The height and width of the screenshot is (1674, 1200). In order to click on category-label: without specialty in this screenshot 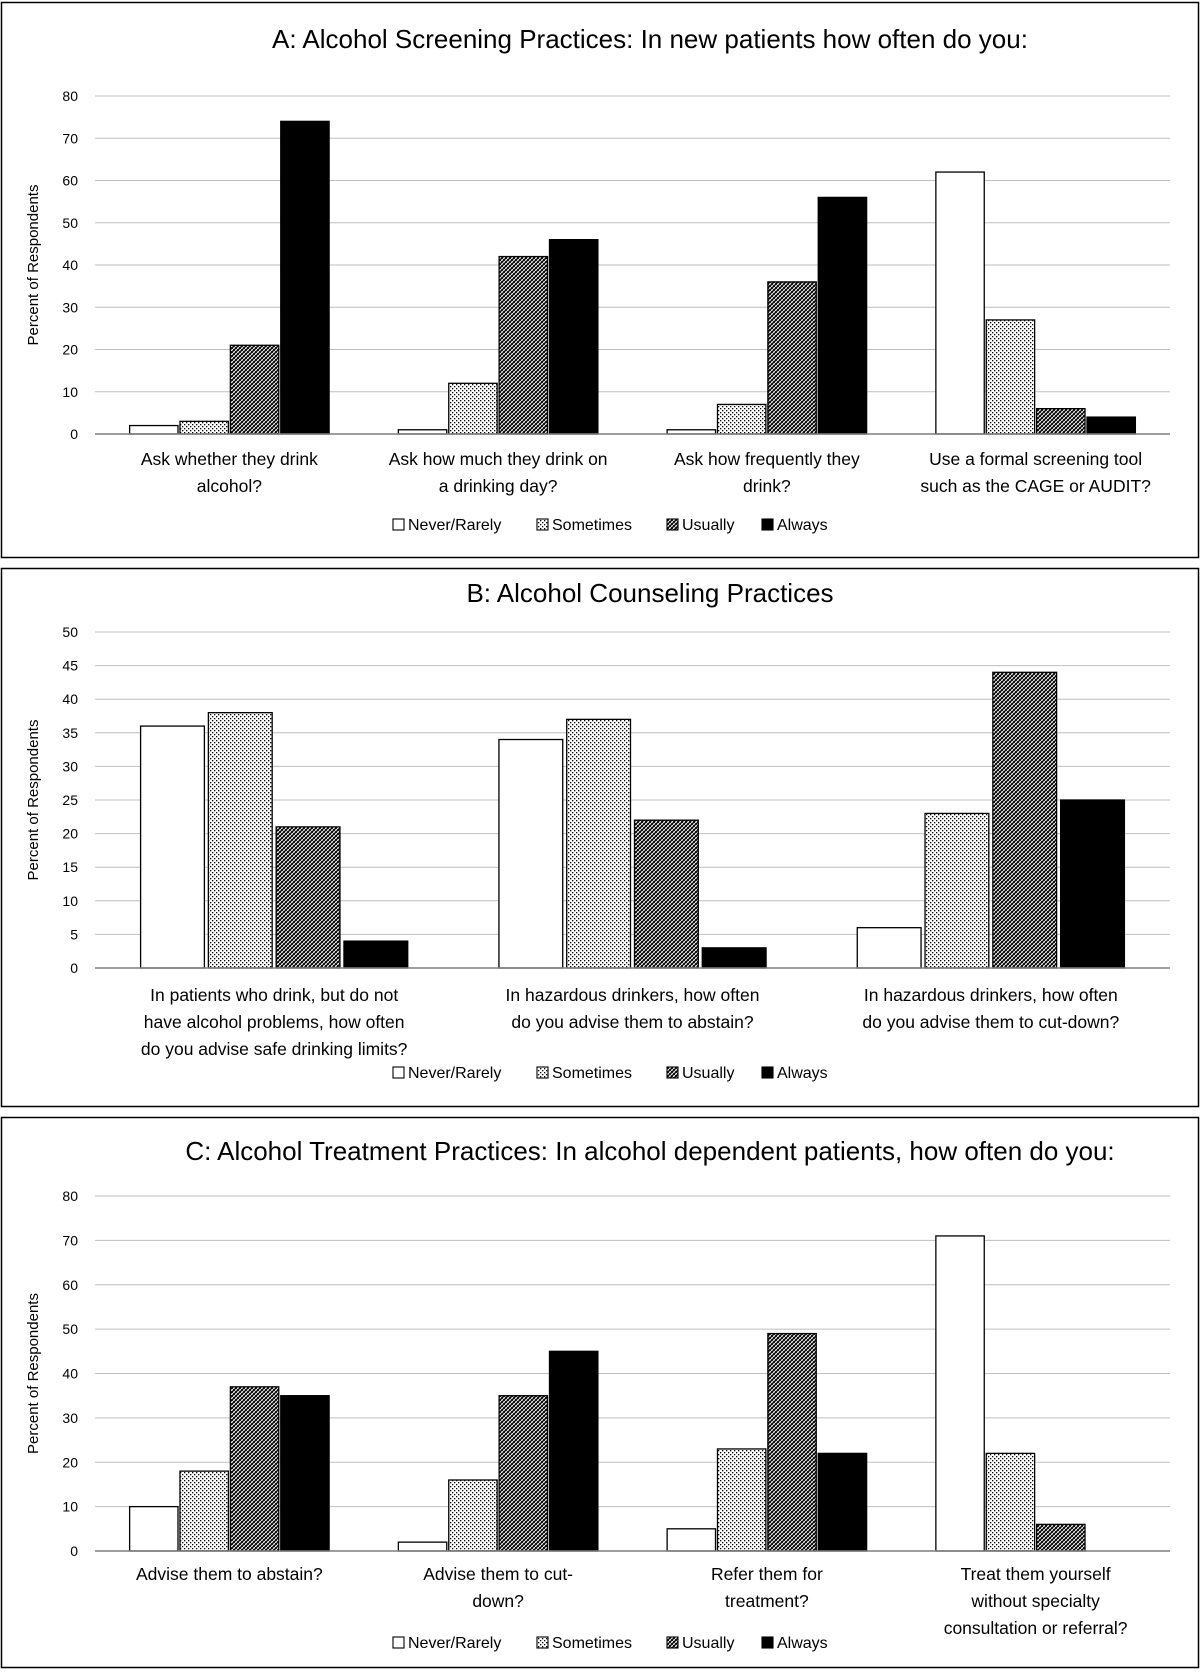, I will do `click(1035, 1601)`.